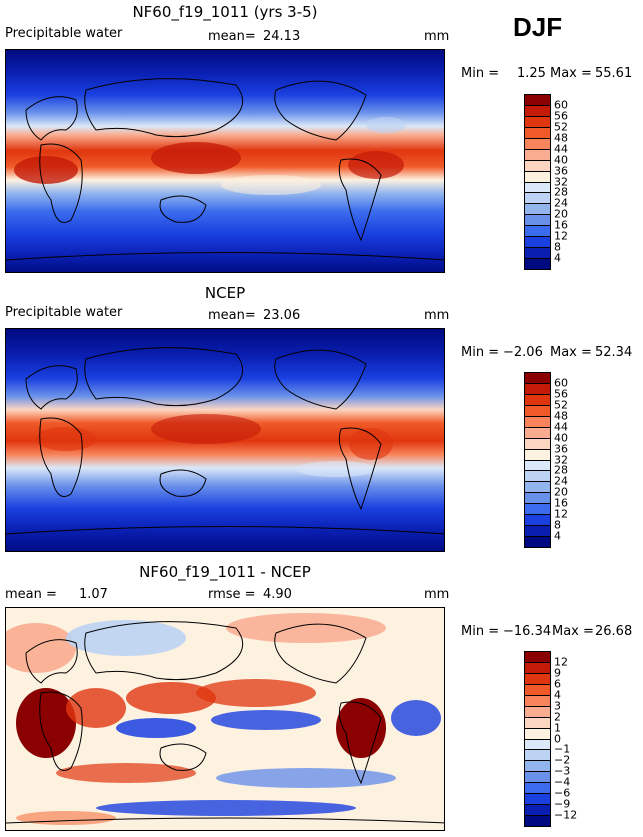 The image size is (643, 837). What do you see at coordinates (225, 12) in the screenshot?
I see `panel-1-title: NF60_f19_1011 (yrs 3-5)` at bounding box center [225, 12].